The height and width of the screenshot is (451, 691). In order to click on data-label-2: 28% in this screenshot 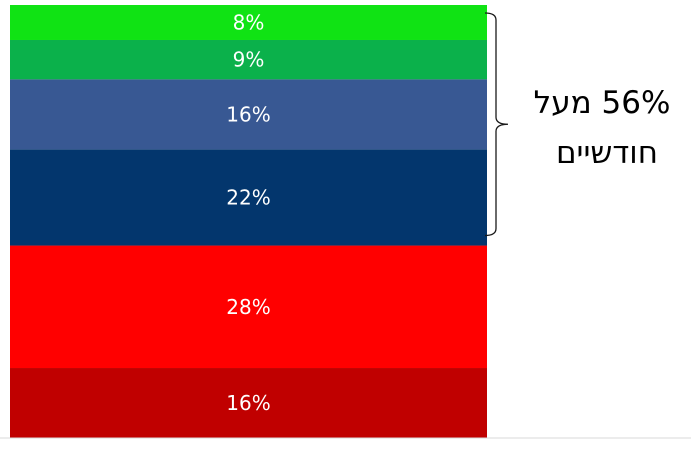, I will do `click(248, 307)`.